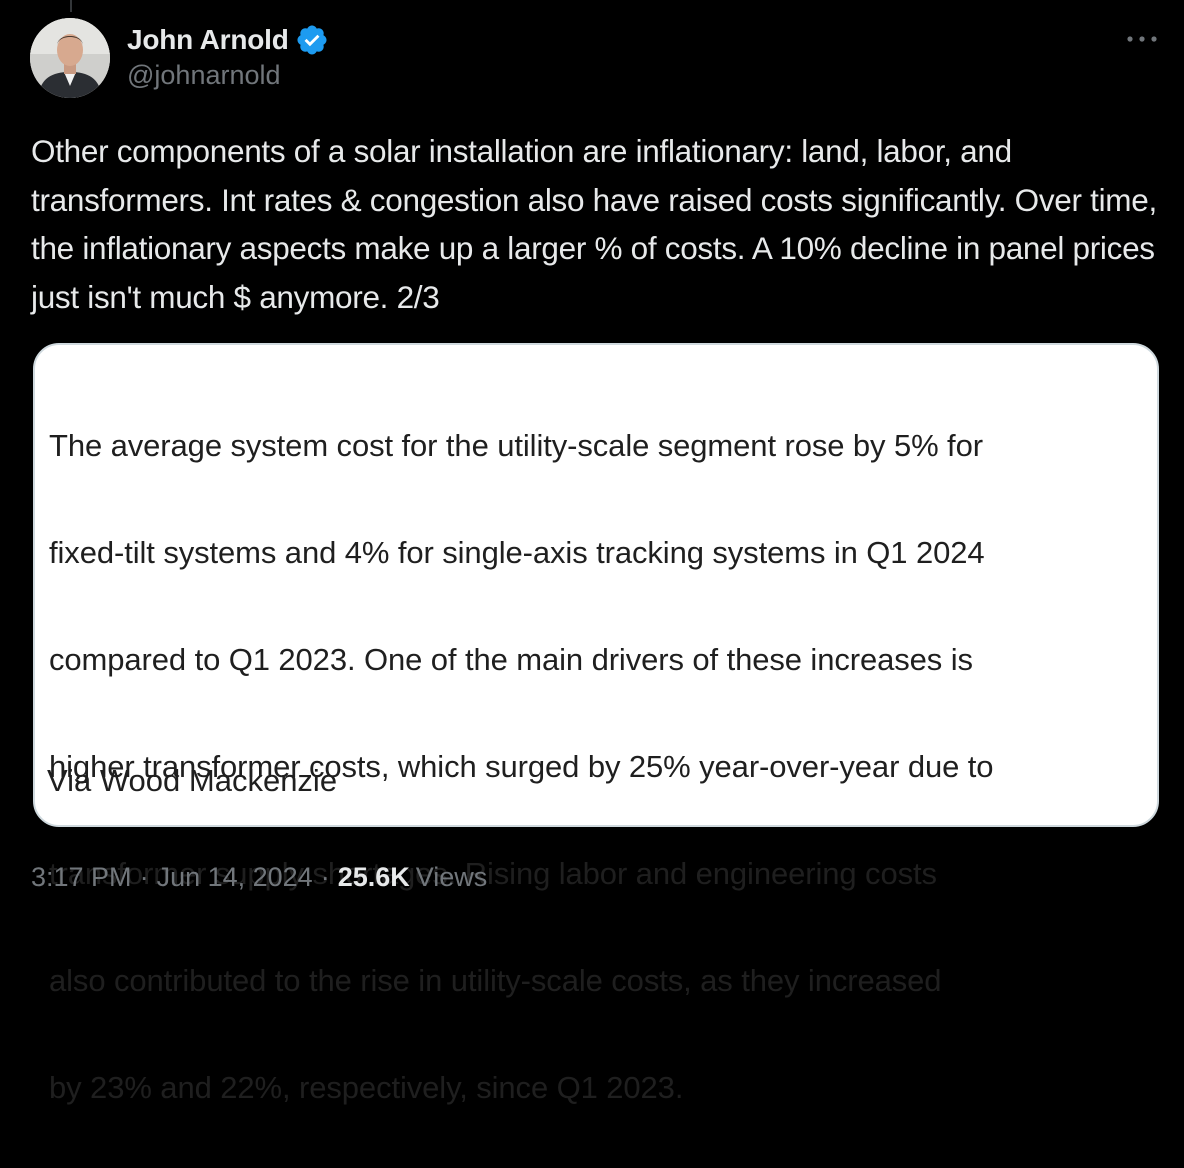 The width and height of the screenshot is (1184, 1168). What do you see at coordinates (234, 877) in the screenshot?
I see `tweet-date: Jun 14, 2024` at bounding box center [234, 877].